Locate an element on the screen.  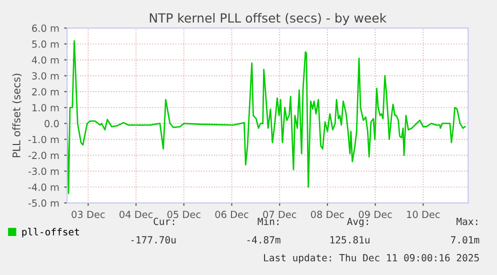
y-axis-title: PLL offset (secs) is located at coordinates (17, 116).